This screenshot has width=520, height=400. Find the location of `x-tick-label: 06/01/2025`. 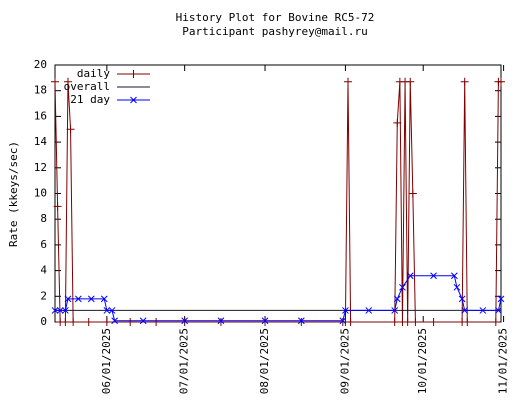

x-tick-label: 06/01/2025 is located at coordinates (106, 361).